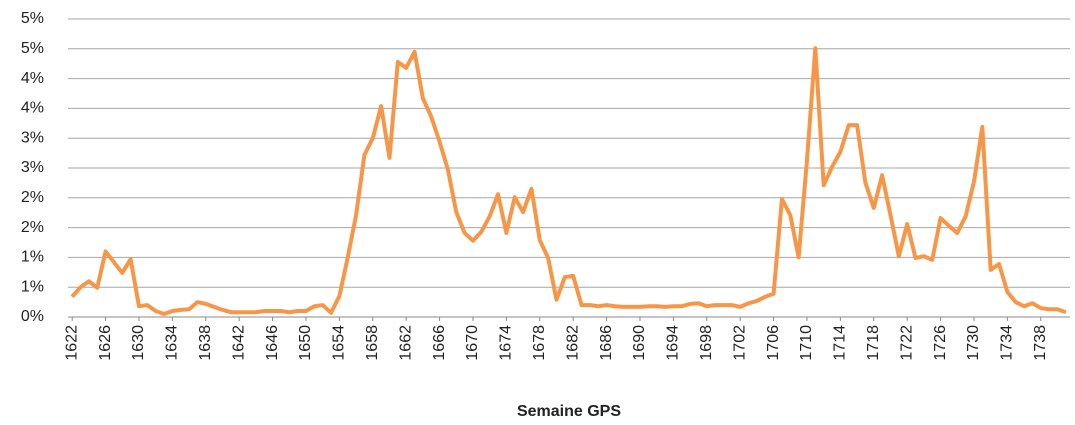 The width and height of the screenshot is (1075, 425). I want to click on x-tick-label: 1666, so click(439, 343).